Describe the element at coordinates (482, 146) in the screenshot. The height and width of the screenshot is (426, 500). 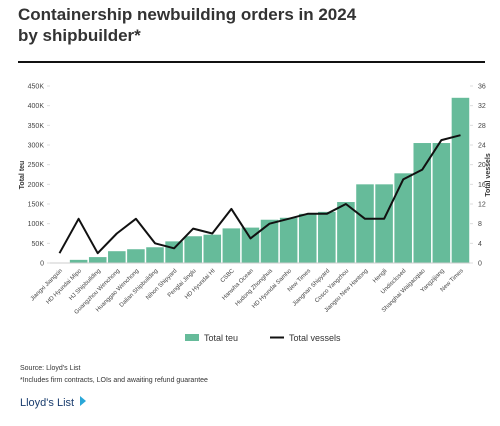
I see `y2-tick-label: 24` at that location.